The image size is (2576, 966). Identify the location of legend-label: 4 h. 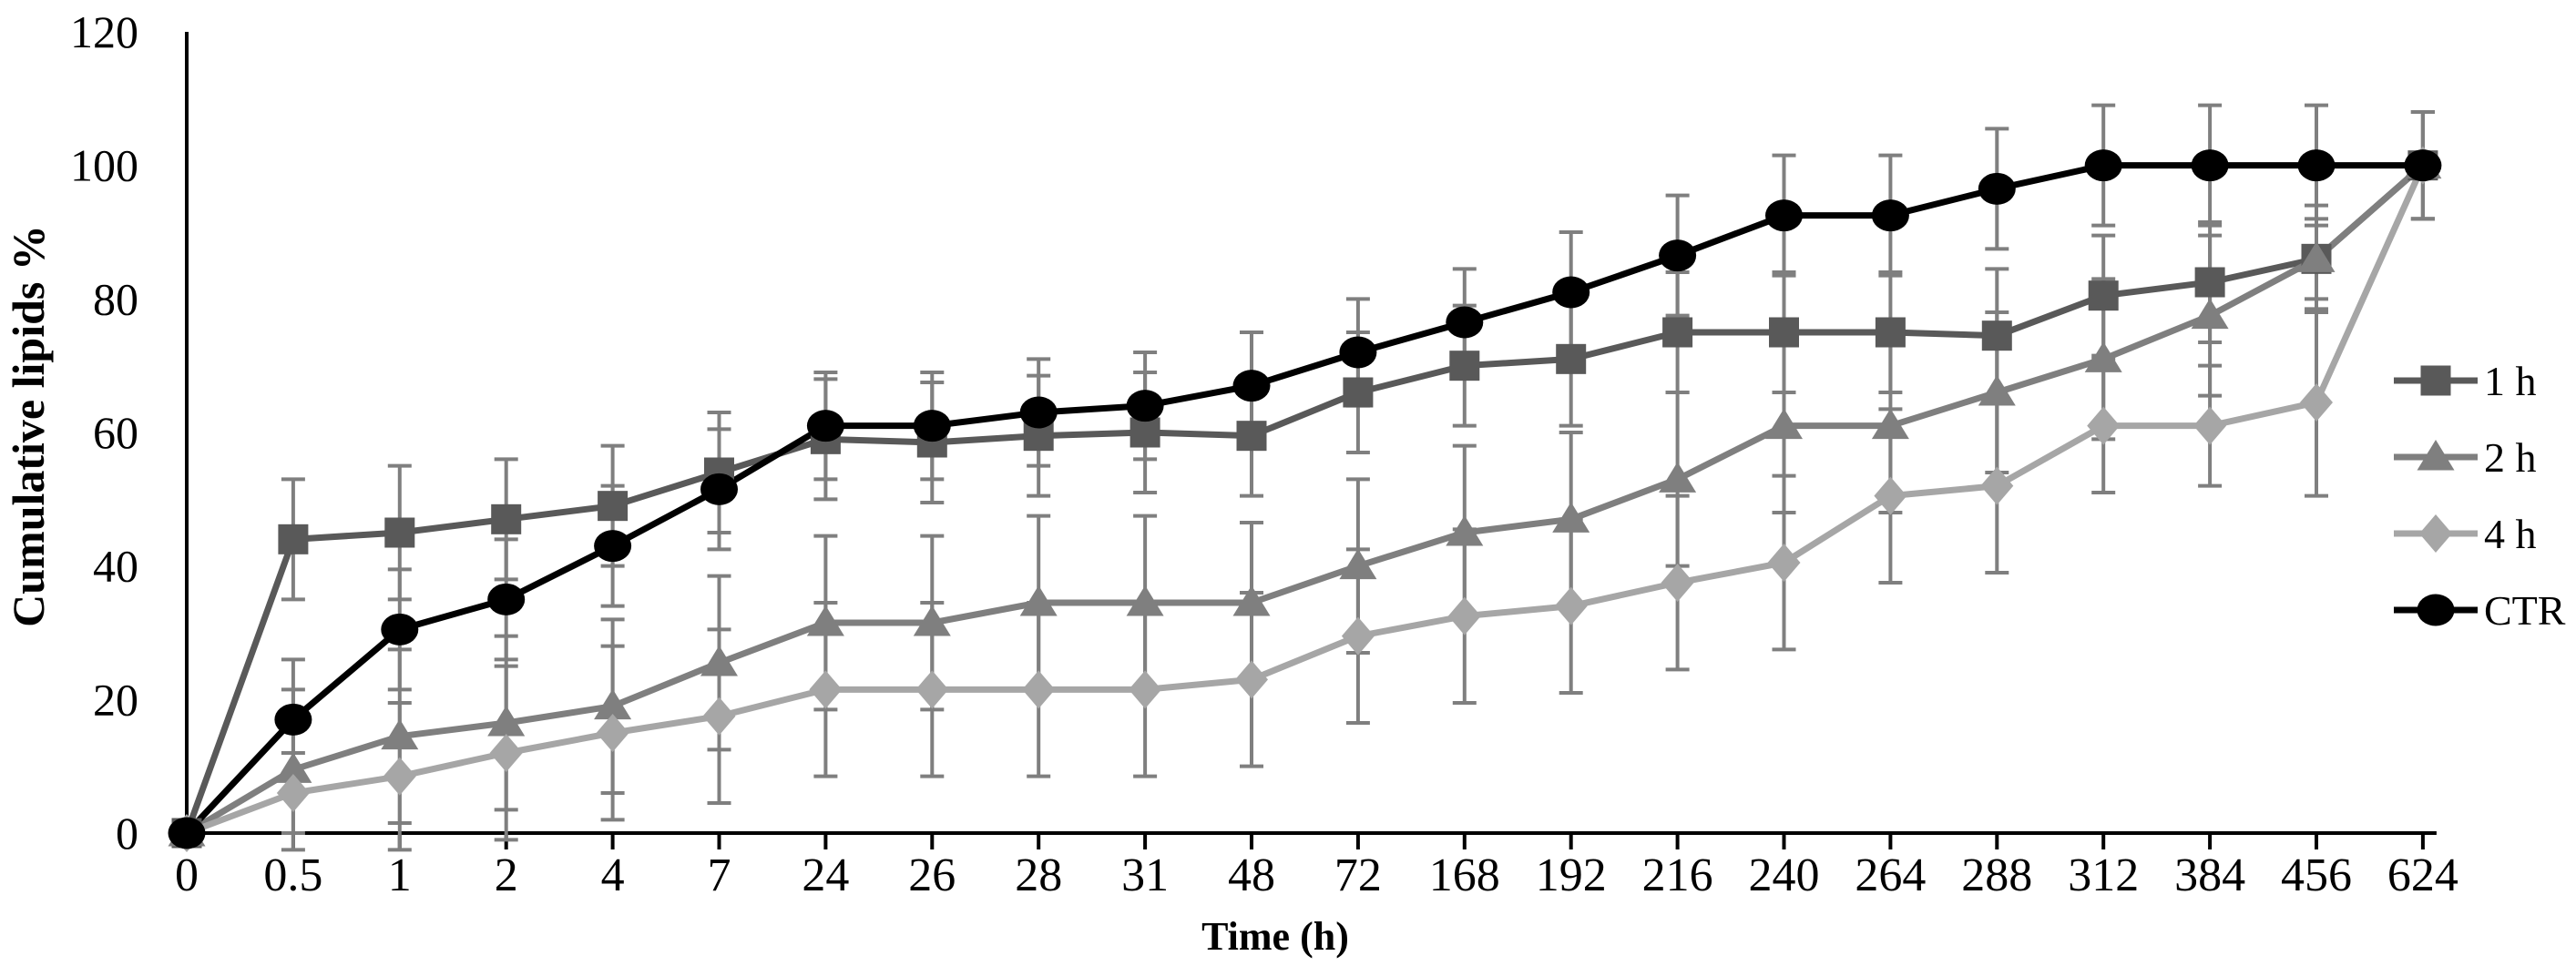
(2511, 534).